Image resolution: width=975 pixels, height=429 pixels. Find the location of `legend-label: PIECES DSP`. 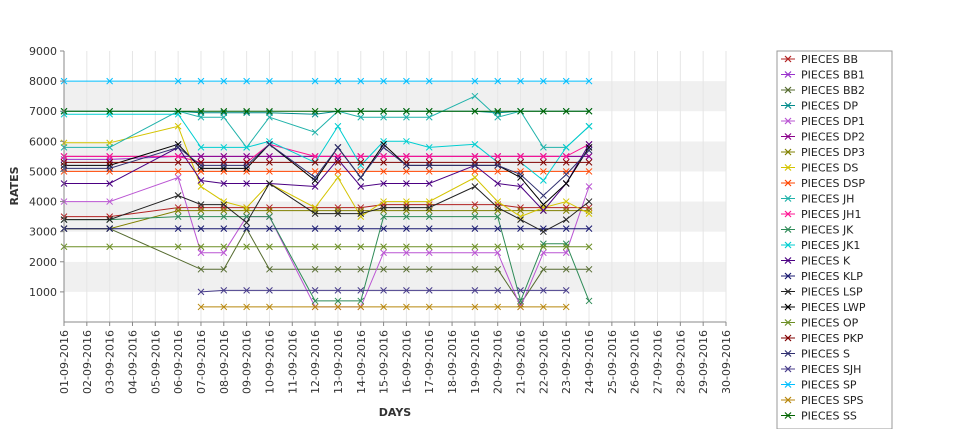

legend-label: PIECES DSP is located at coordinates (833, 183).